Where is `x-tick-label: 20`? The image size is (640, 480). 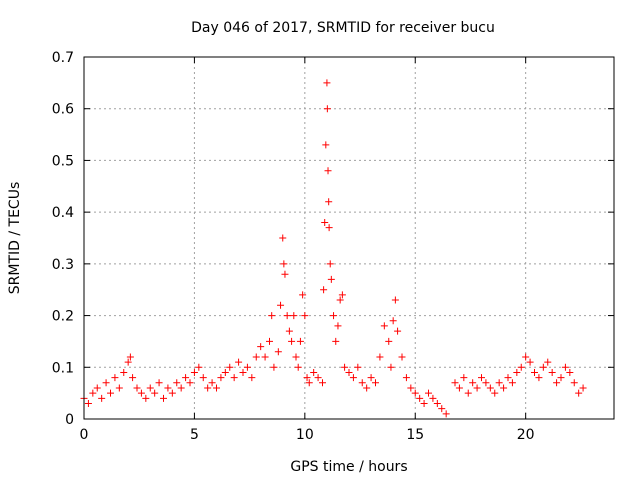 x-tick-label: 20 is located at coordinates (526, 435).